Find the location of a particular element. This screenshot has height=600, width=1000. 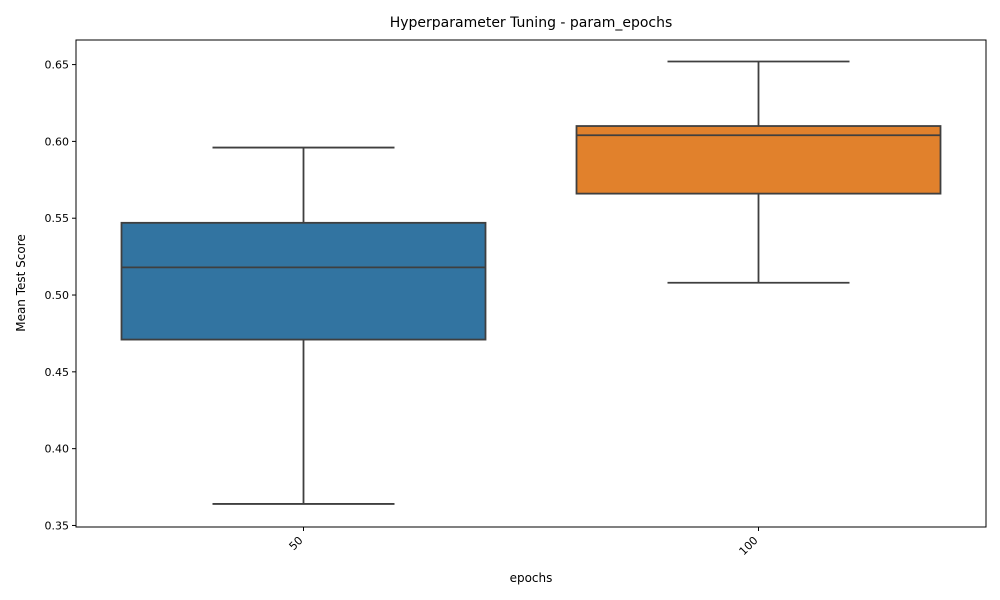

y-tick-label: 0.35 is located at coordinates (57, 525).